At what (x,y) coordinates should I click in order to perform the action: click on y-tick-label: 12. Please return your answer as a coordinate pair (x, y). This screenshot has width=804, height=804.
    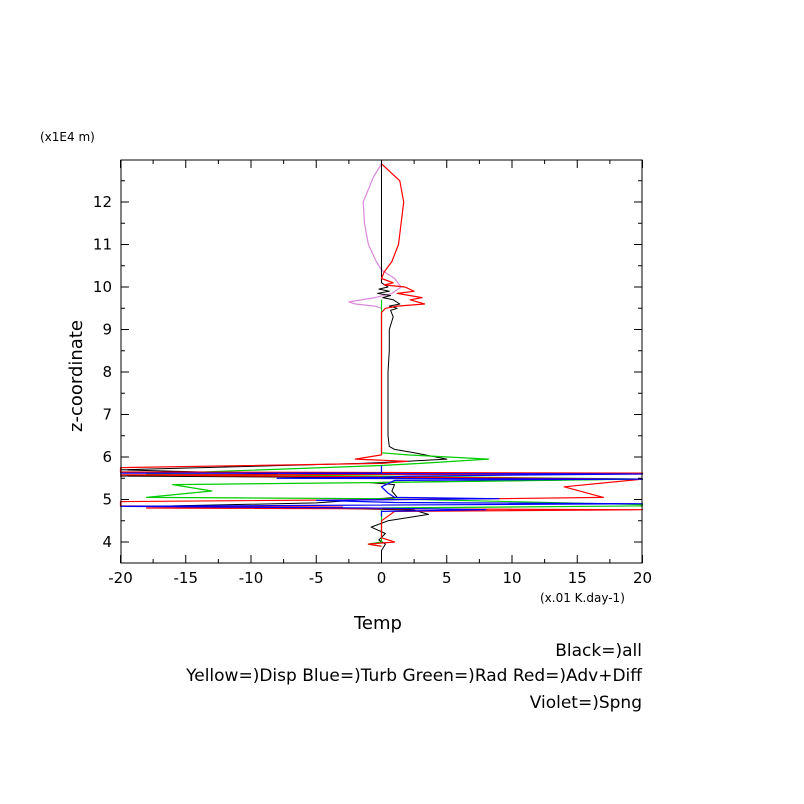
    Looking at the image, I should click on (102, 202).